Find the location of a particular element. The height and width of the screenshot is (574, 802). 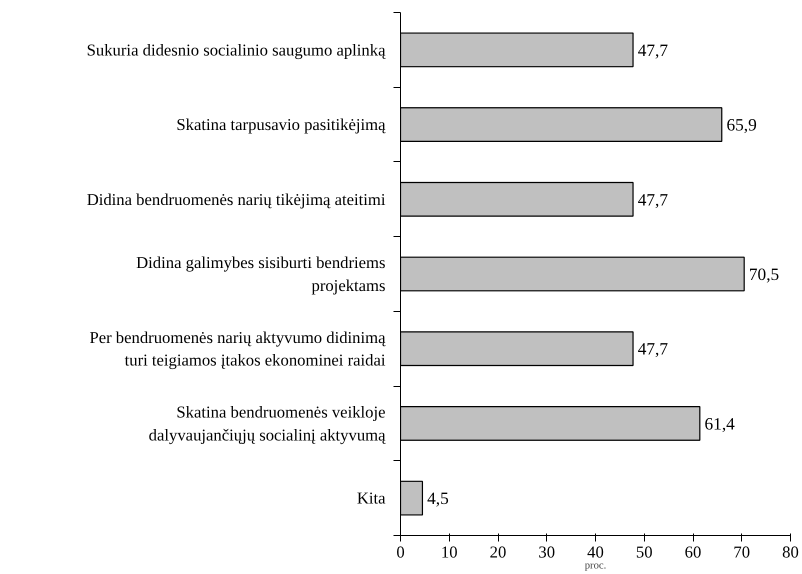

x-tick-label: 10 is located at coordinates (449, 552).